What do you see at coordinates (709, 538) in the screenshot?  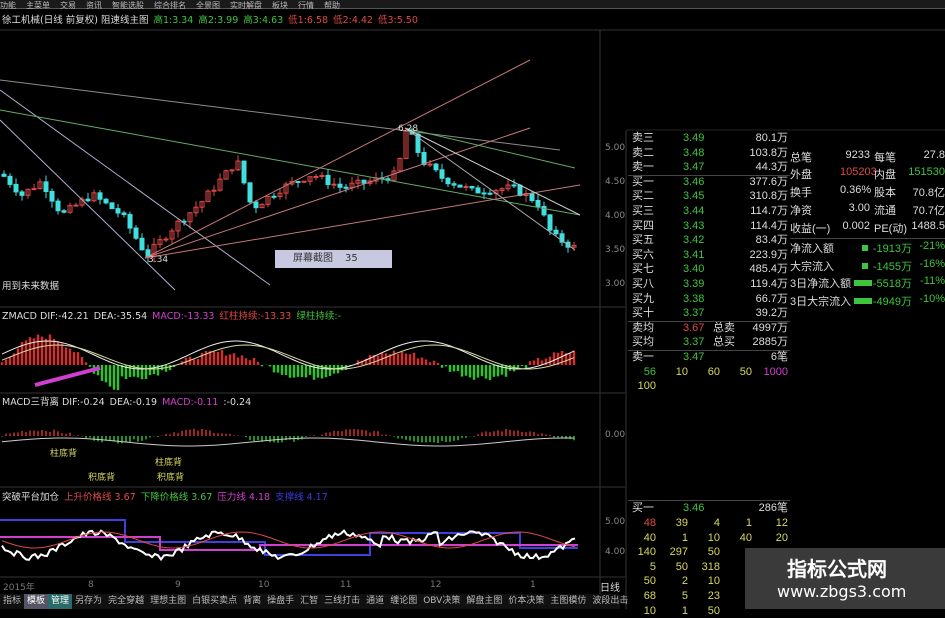 I see `buy1-queue: 40 1 10 40 20` at bounding box center [709, 538].